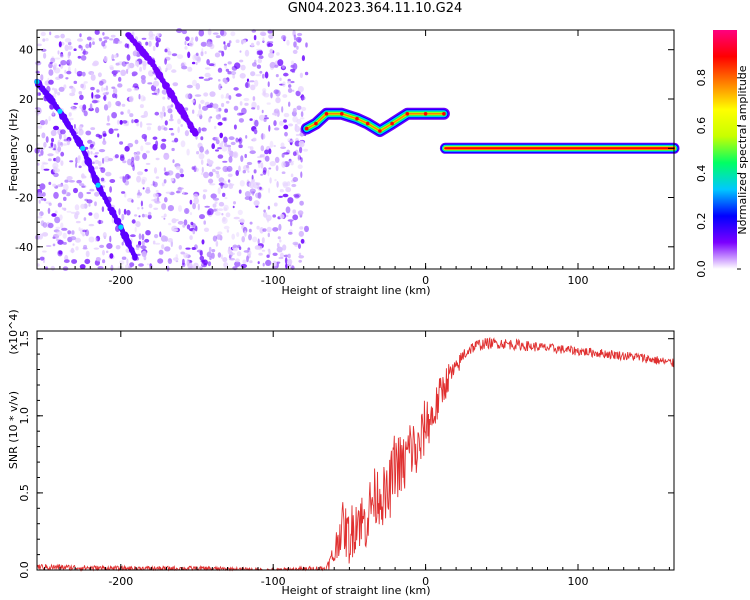 Image resolution: width=750 pixels, height=600 pixels. I want to click on y-tick-label: 40, so click(26, 50).